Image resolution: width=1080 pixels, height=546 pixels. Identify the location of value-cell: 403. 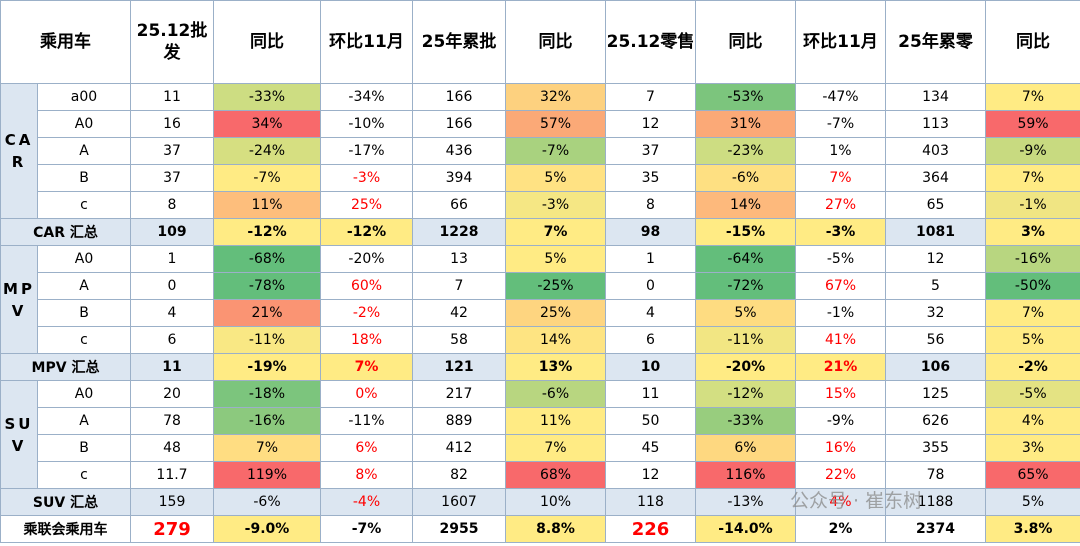
(935, 151).